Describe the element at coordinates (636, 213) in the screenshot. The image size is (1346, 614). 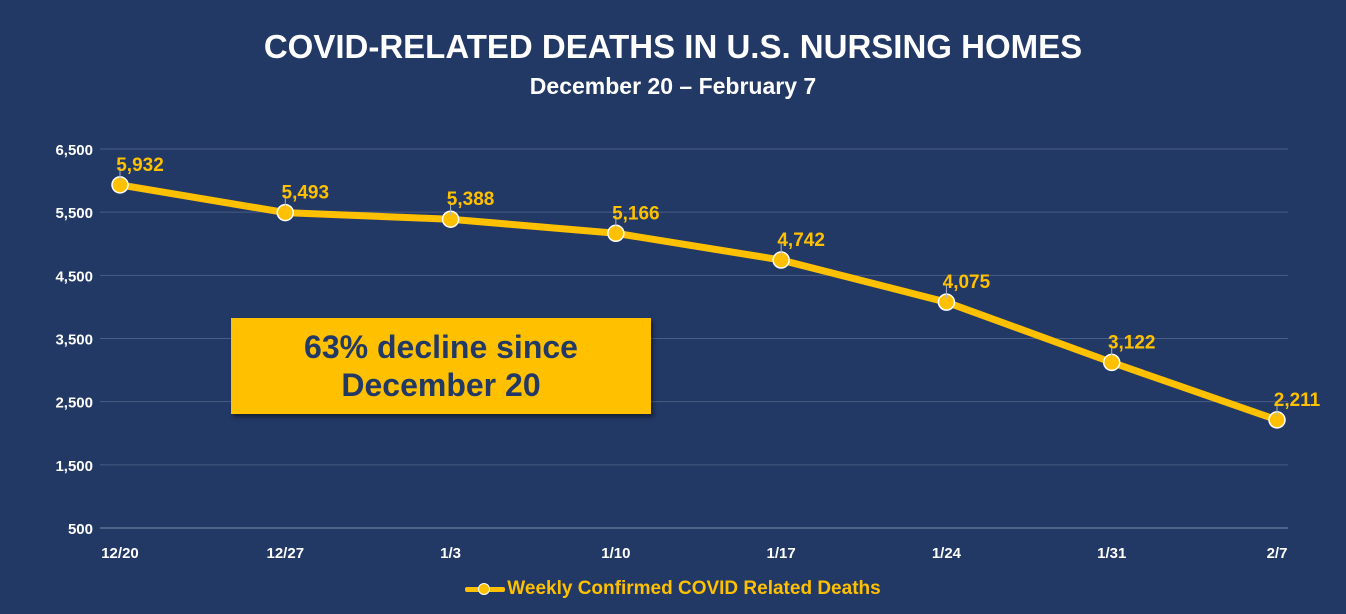
I see `data-label: 5,166` at that location.